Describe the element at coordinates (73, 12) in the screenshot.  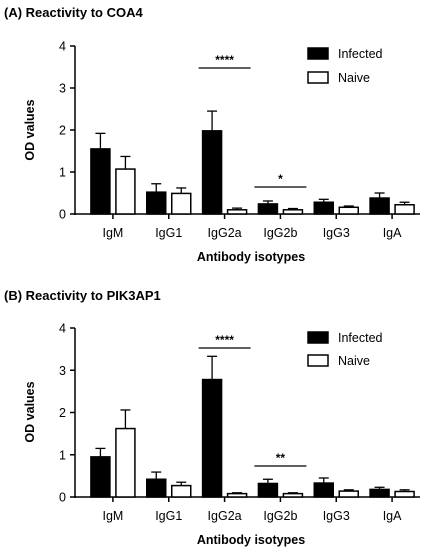
I see `chart-title: (A) Reactivity to COA4` at that location.